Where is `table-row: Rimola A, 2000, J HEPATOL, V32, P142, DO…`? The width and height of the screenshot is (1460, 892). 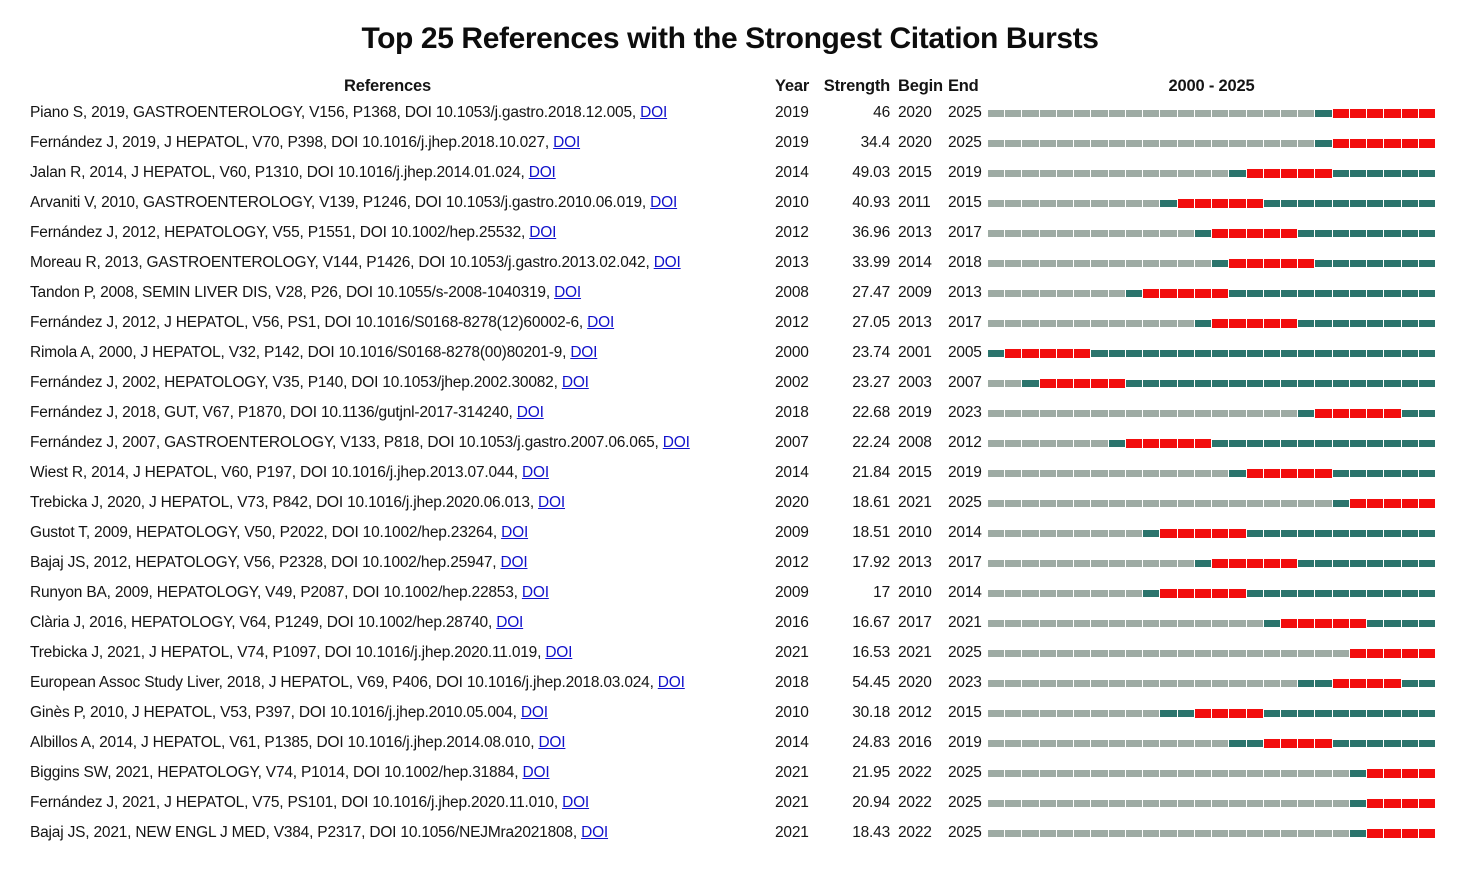
table-row: Rimola A, 2000, J HEPATOL, V32, P142, DO… is located at coordinates (730, 353).